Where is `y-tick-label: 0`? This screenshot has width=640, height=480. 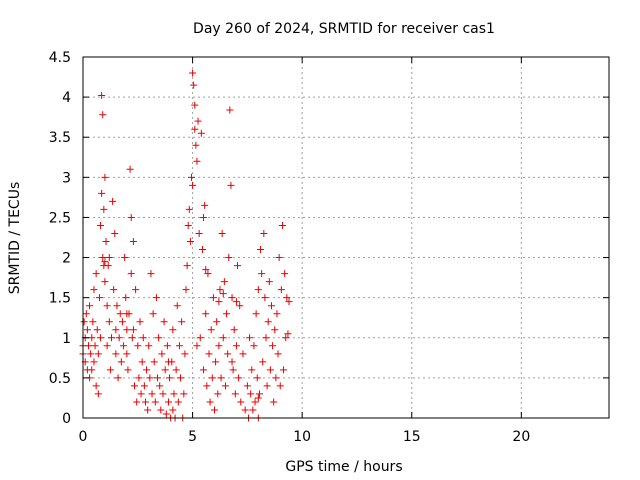
y-tick-label: 0 is located at coordinates (66, 419).